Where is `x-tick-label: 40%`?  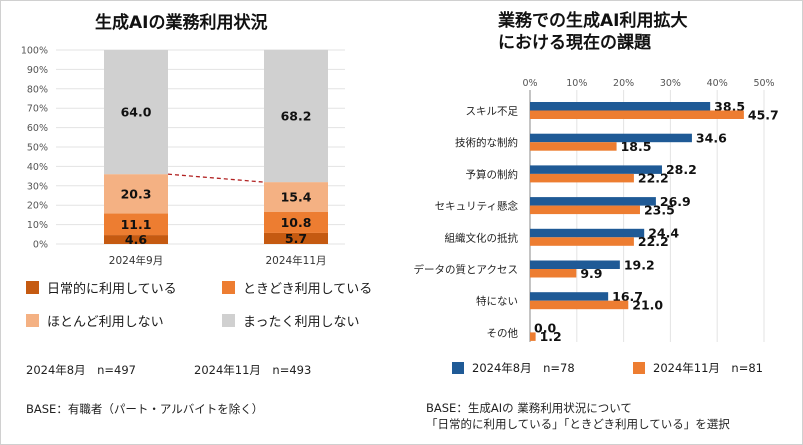
x-tick-label: 40% is located at coordinates (717, 83).